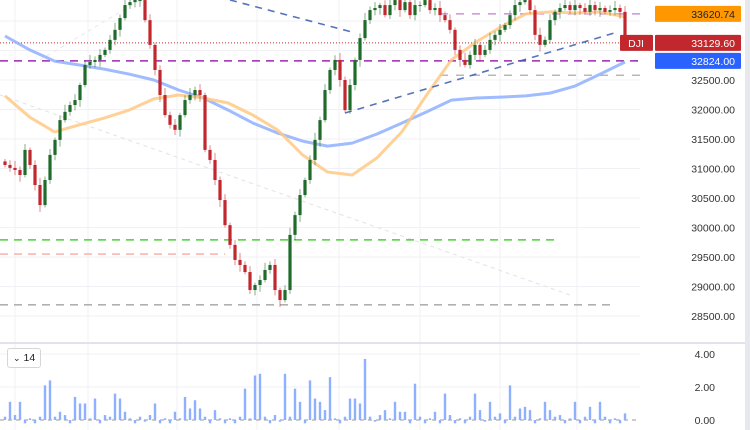 The image size is (750, 430). I want to click on price-axis-tick: 31000.00, so click(713, 169).